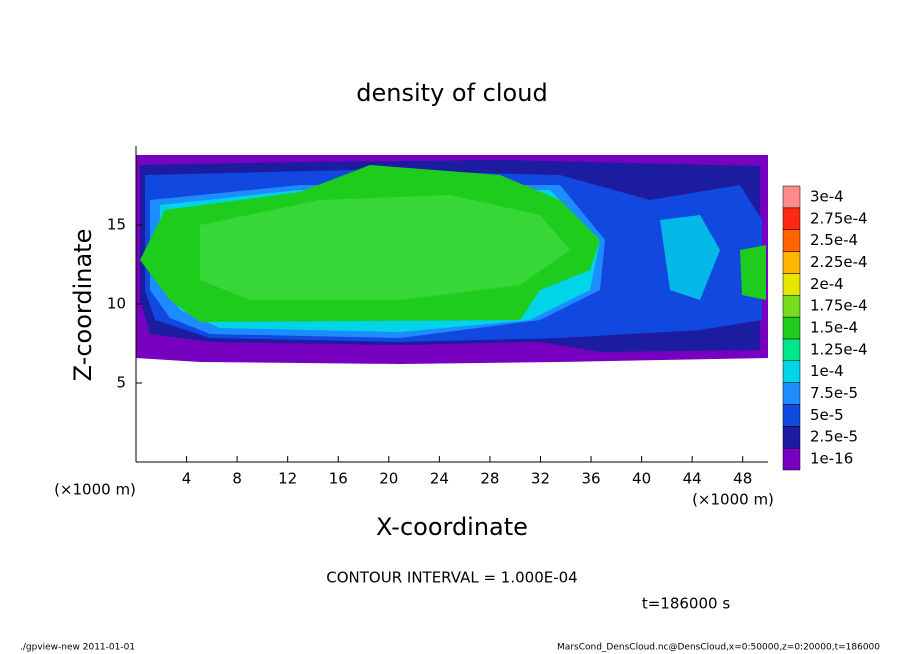 The height and width of the screenshot is (654, 904). Describe the element at coordinates (641, 479) in the screenshot. I see `x-tick-label: 40` at that location.